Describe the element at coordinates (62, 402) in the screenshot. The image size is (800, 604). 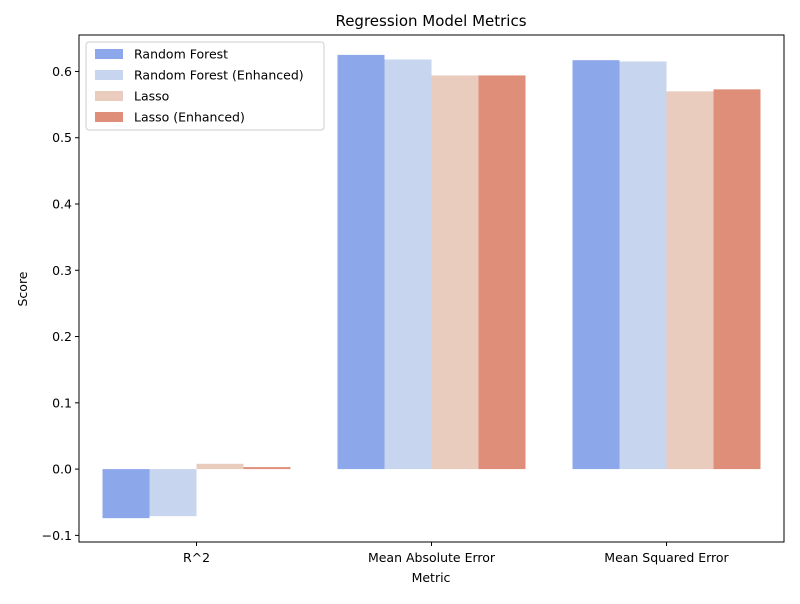
I see `y-tick-label: 0.1` at that location.